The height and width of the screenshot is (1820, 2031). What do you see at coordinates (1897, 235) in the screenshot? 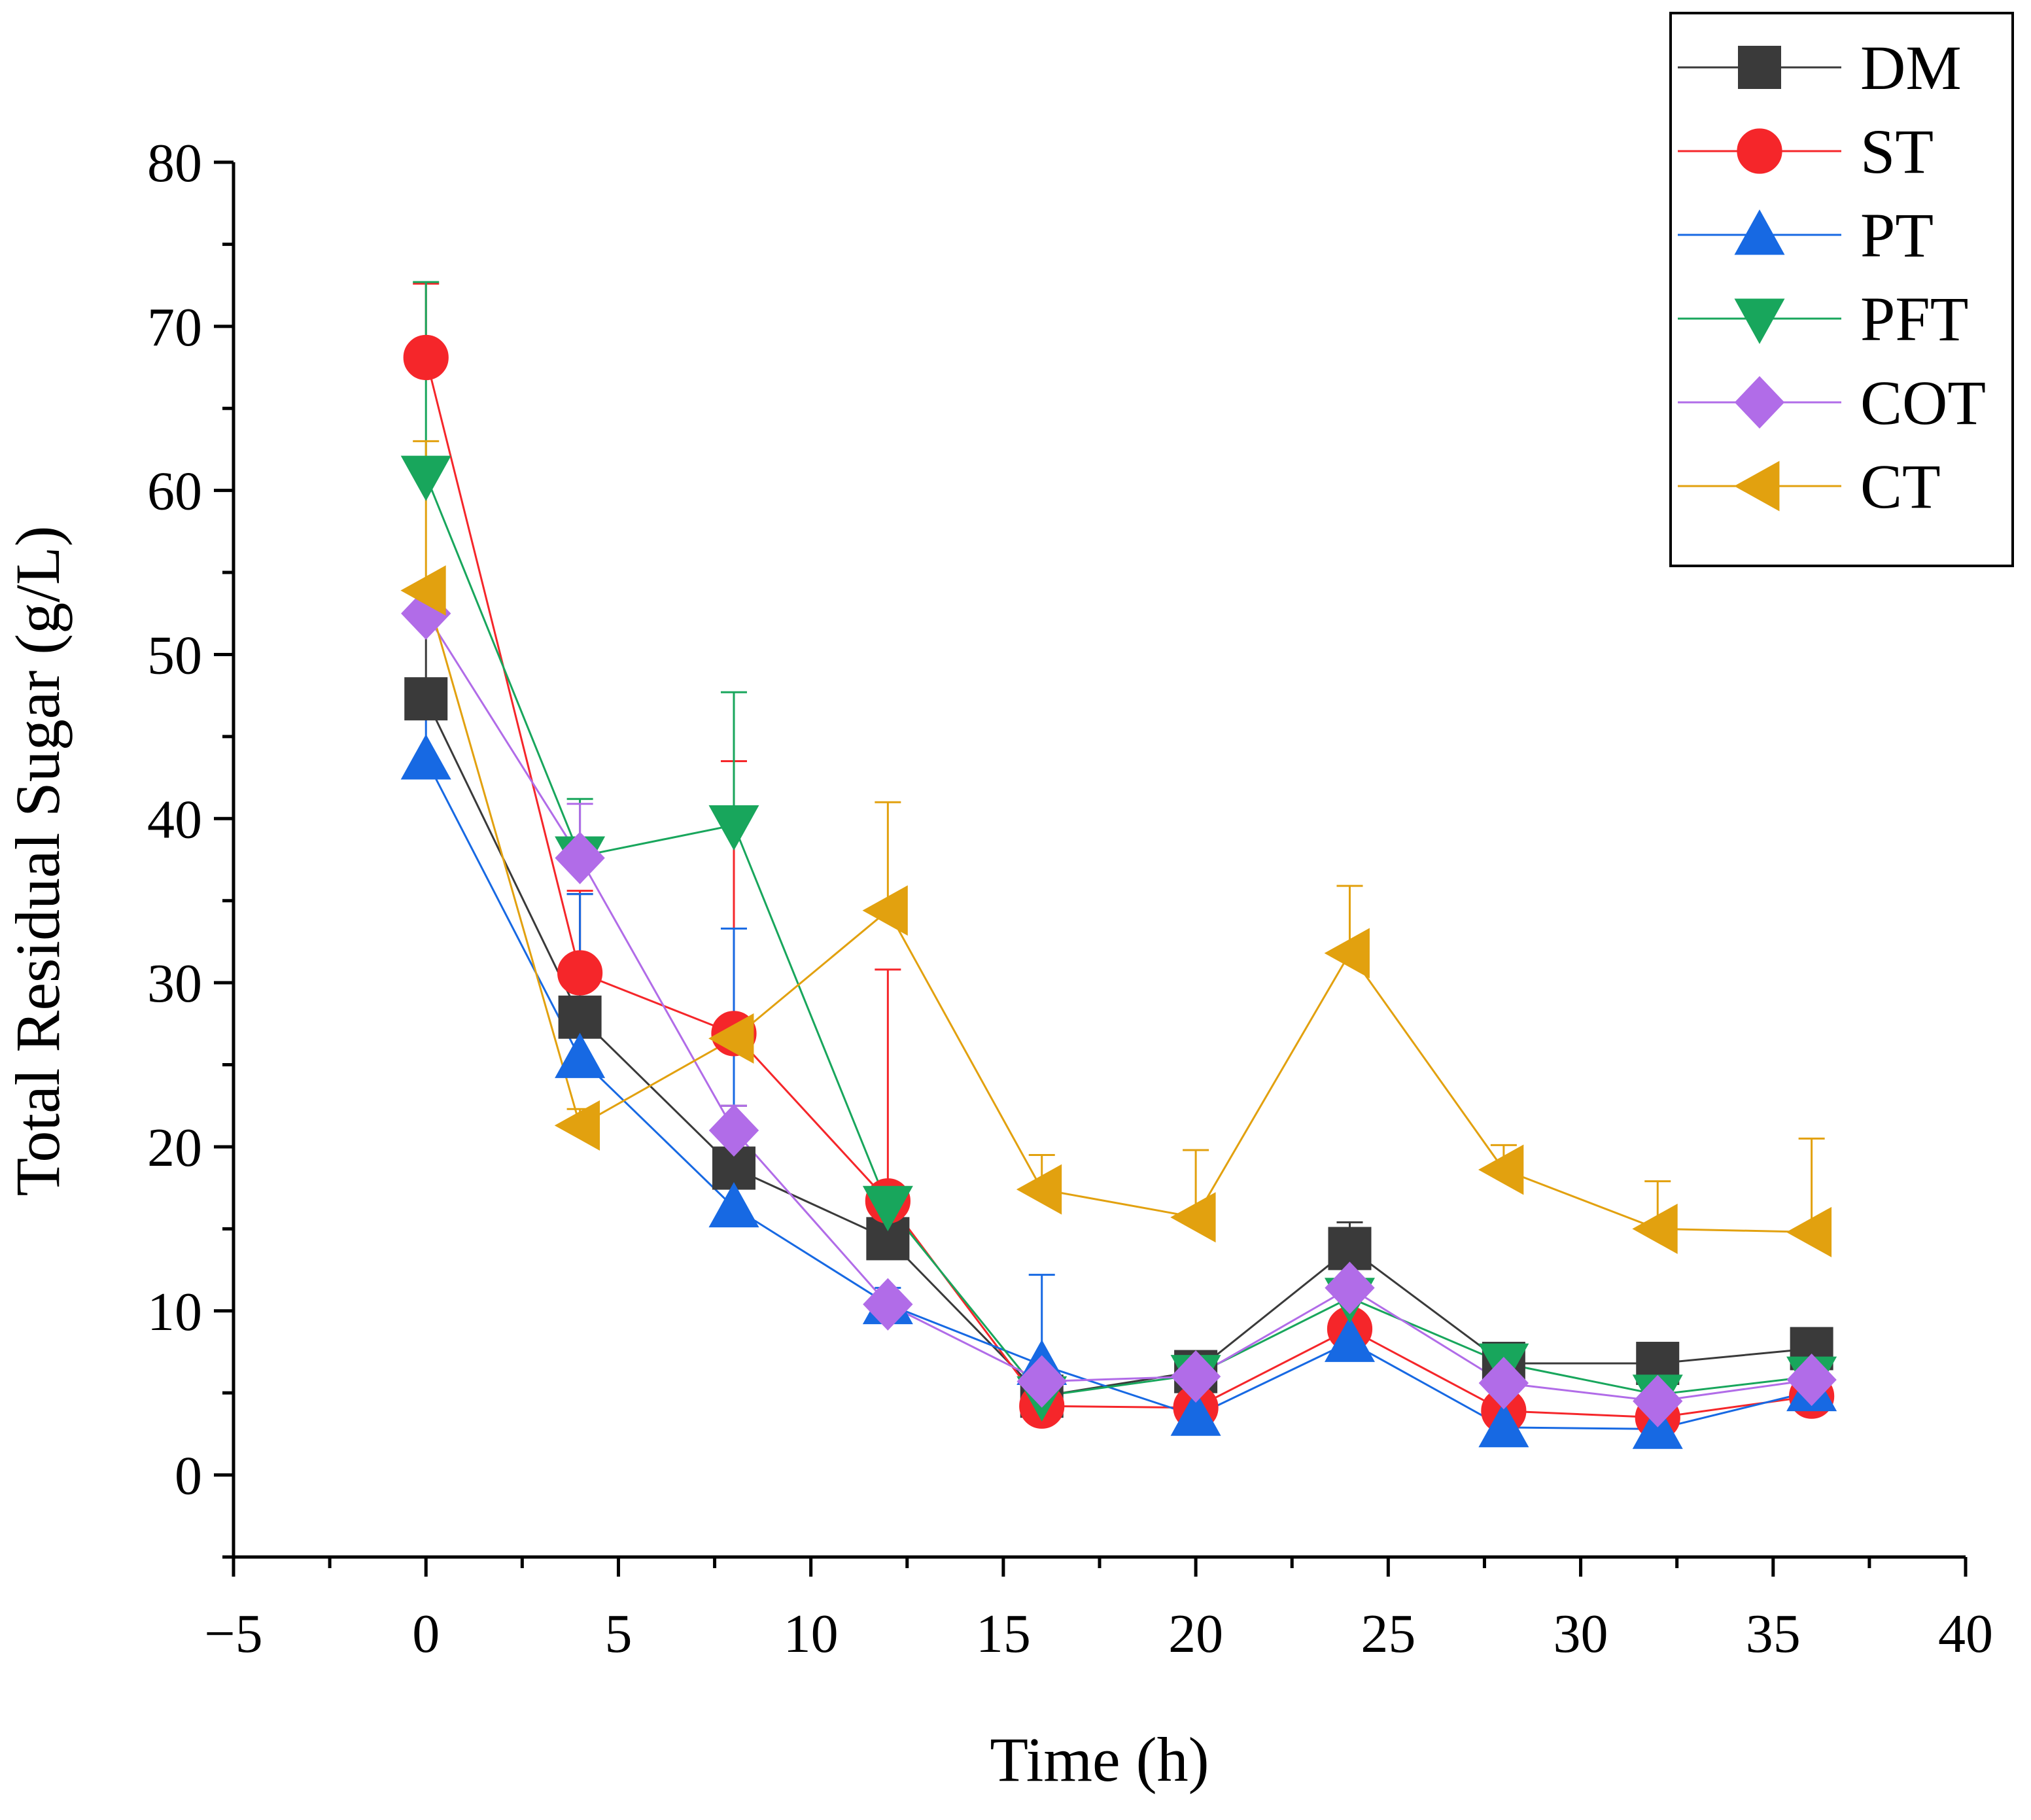
I see `legend-label-pt: PT` at bounding box center [1897, 235].